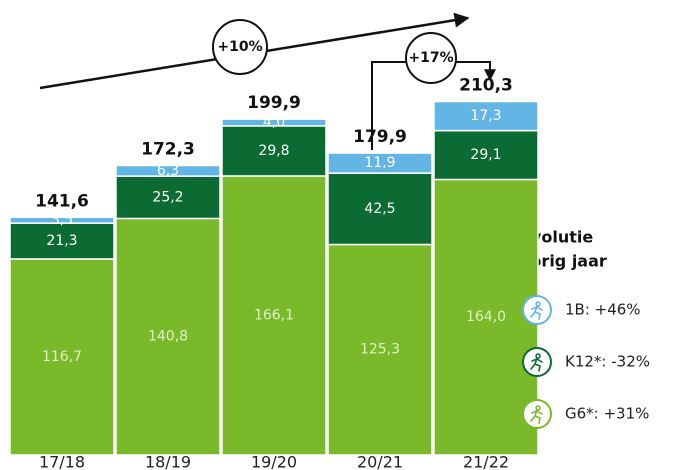  Describe the element at coordinates (607, 414) in the screenshot. I see `legend-label: G6*: +31%` at that location.